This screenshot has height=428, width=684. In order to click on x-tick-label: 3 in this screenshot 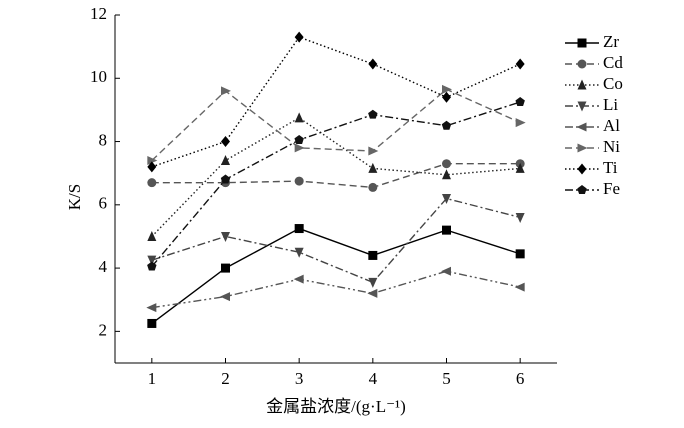, I will do `click(299, 378)`.